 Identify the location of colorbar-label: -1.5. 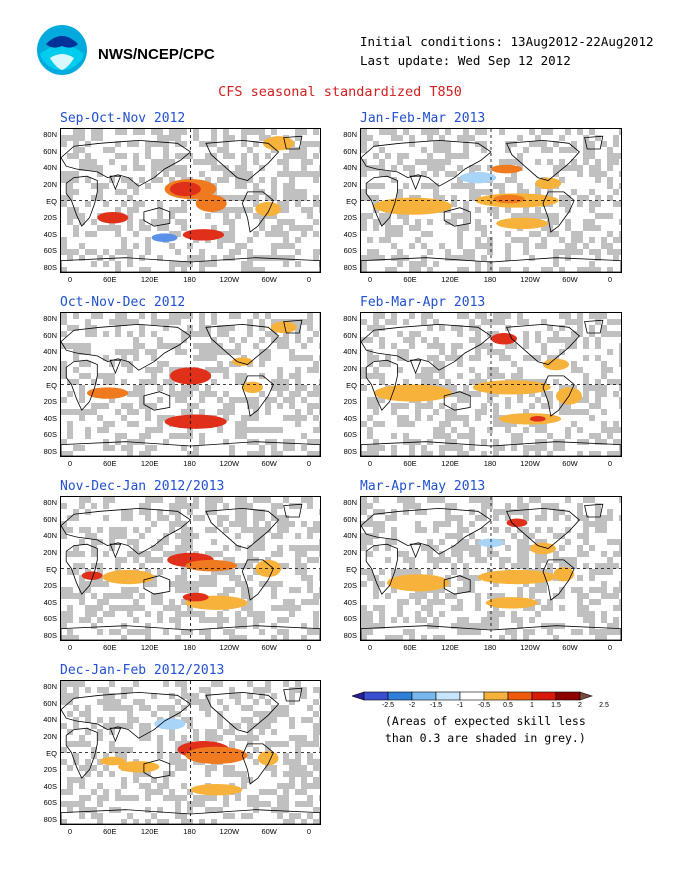
(436, 705).